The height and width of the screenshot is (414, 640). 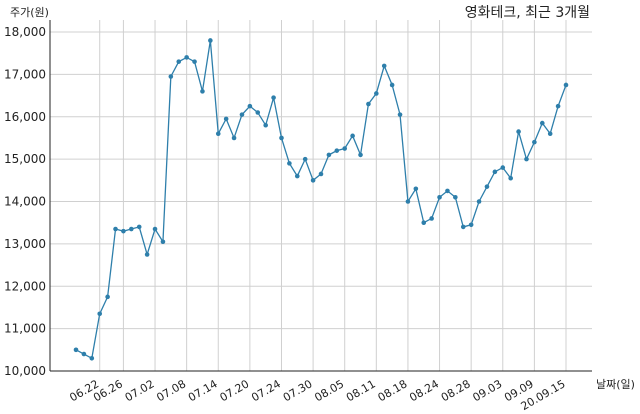 What do you see at coordinates (235, 390) in the screenshot?
I see `x-tick-label: 07.20` at bounding box center [235, 390].